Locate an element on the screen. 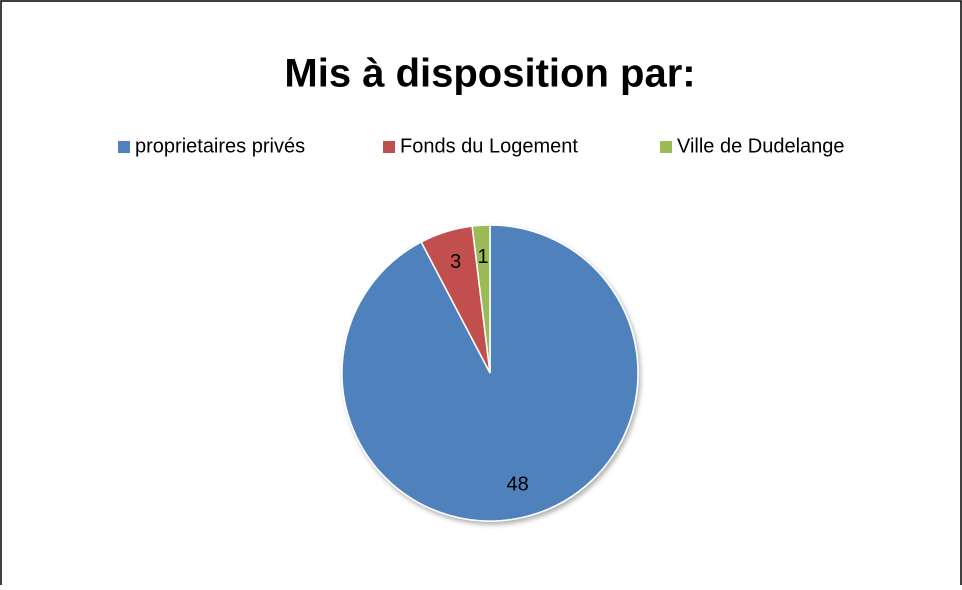 The width and height of the screenshot is (962, 590). pie-slice is located at coordinates (481, 299).